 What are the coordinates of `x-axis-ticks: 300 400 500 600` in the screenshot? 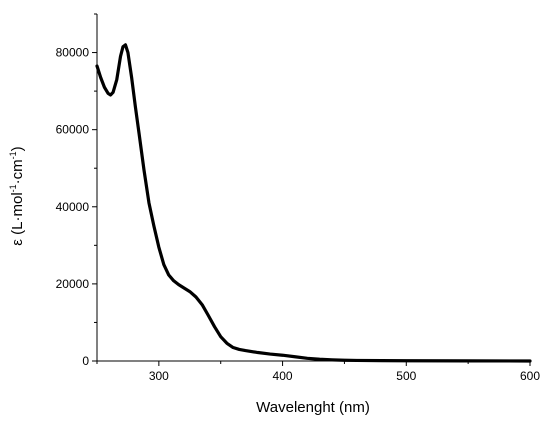 It's located at (318, 372).